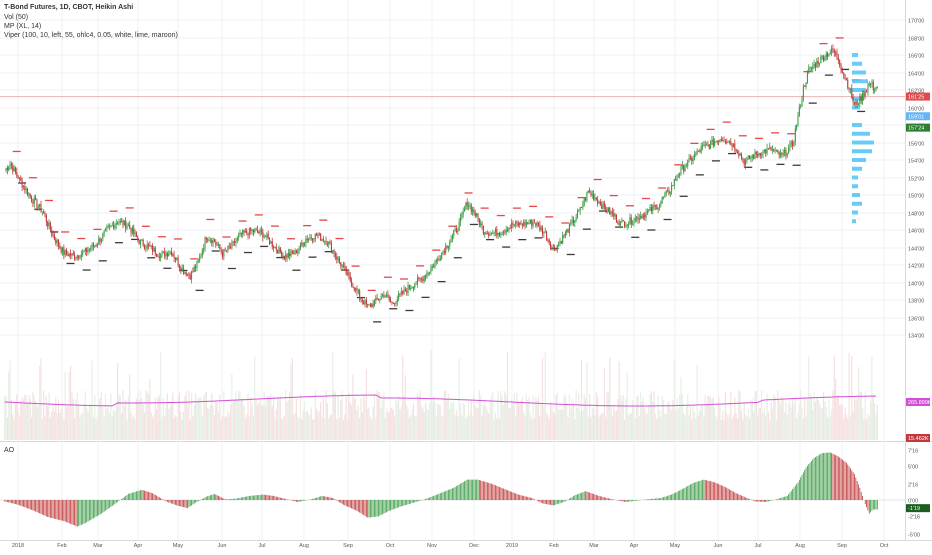  Describe the element at coordinates (23, 26) in the screenshot. I see `mp-indicator-label: MP (XL, 14)` at that location.